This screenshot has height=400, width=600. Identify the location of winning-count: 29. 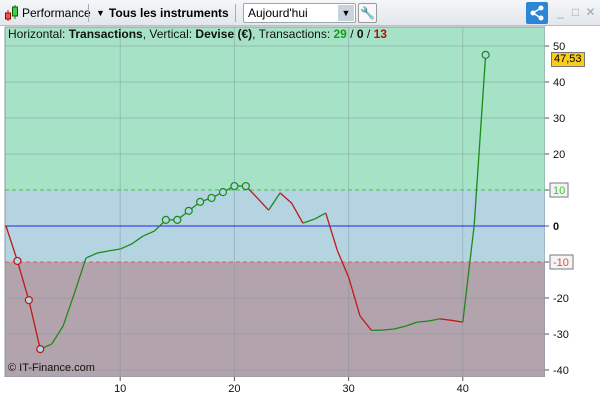
(340, 34).